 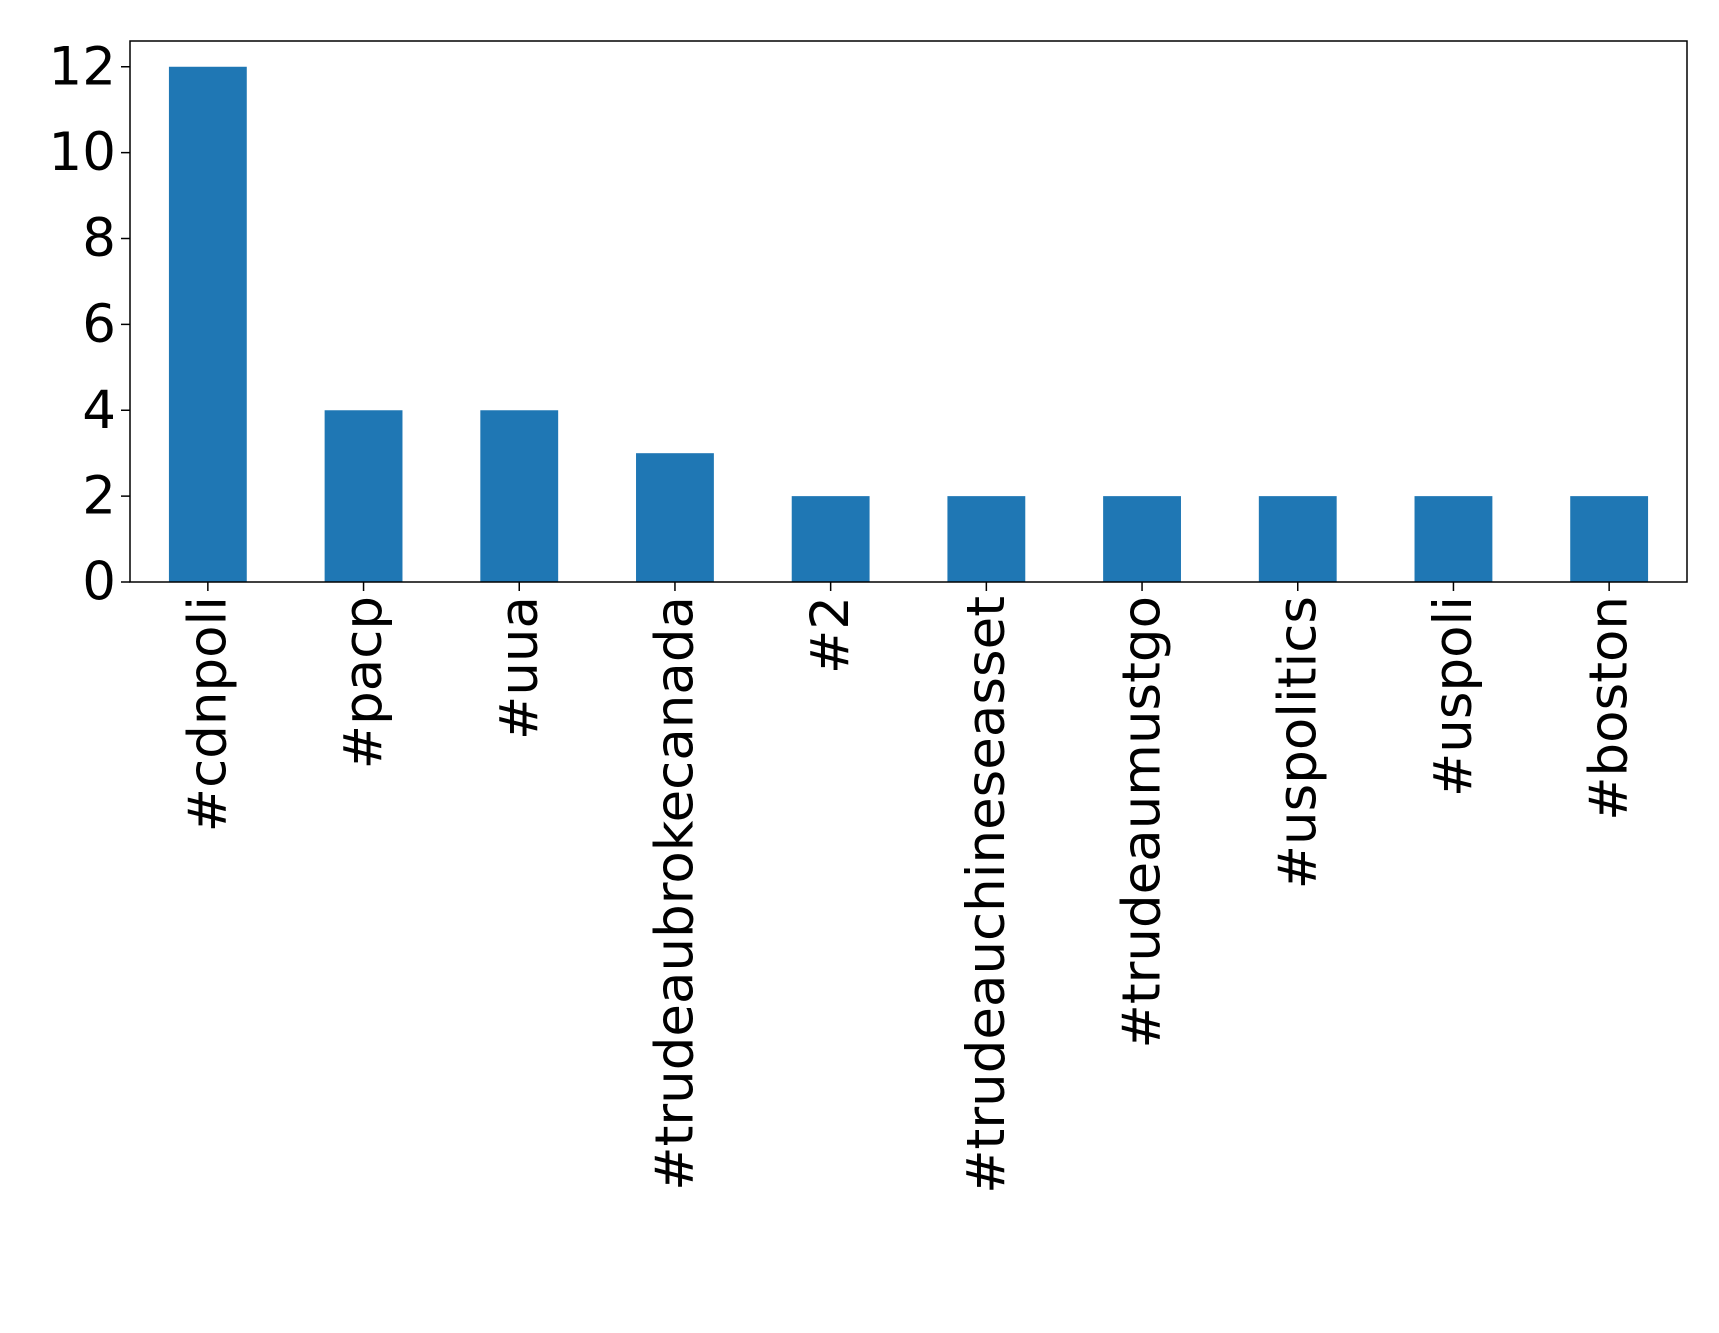 I want to click on x-tick-label: #boston, so click(x=1609, y=708).